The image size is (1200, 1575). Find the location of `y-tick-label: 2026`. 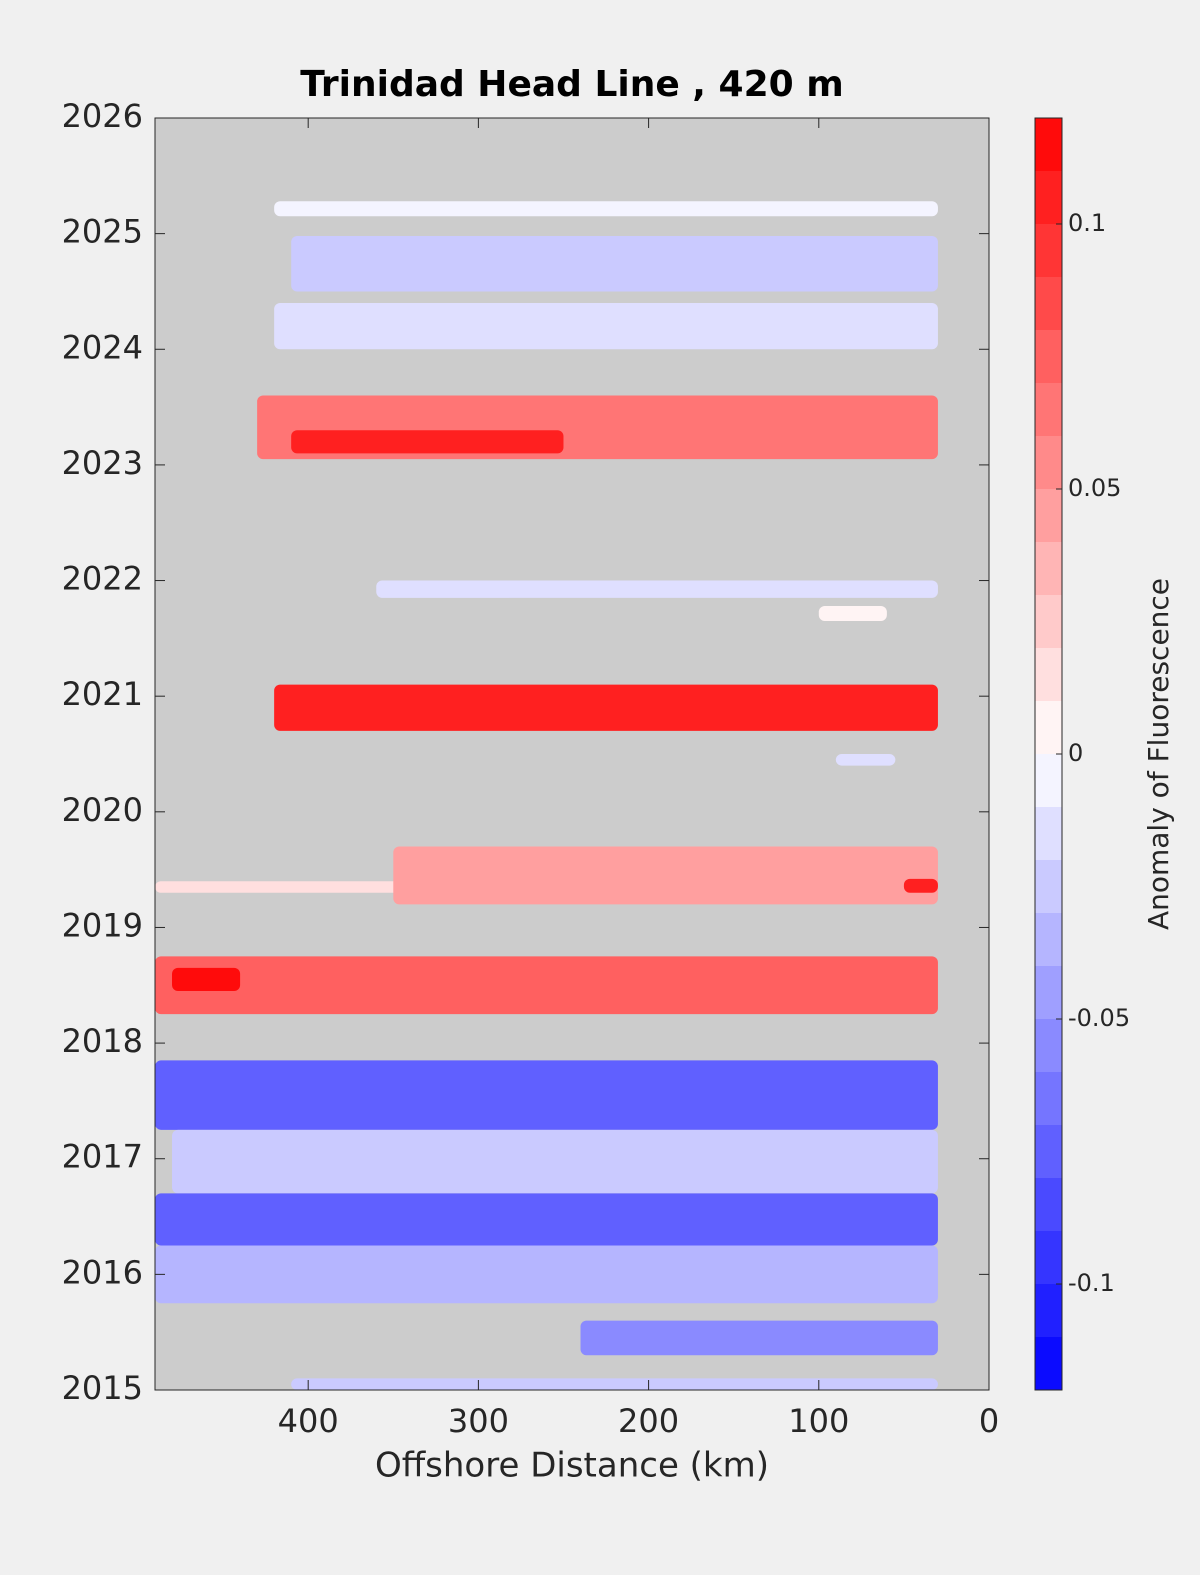

y-tick-label: 2026 is located at coordinates (102, 116).